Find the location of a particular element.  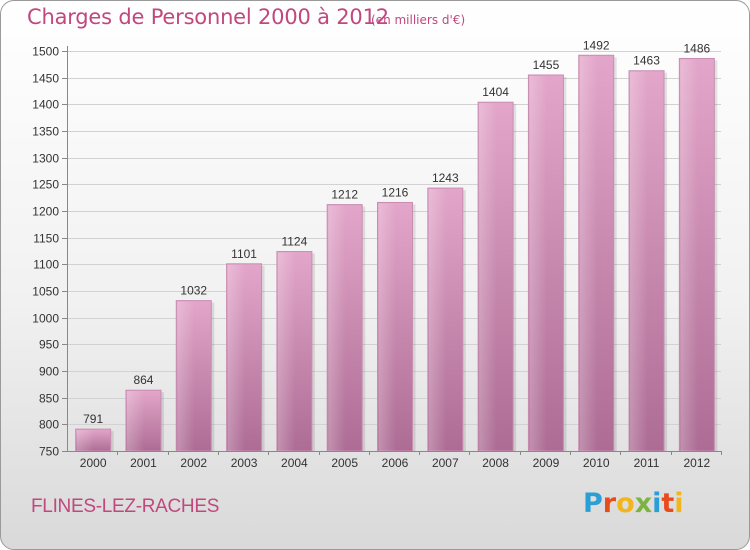

bar-value-label: 864 is located at coordinates (143, 380).